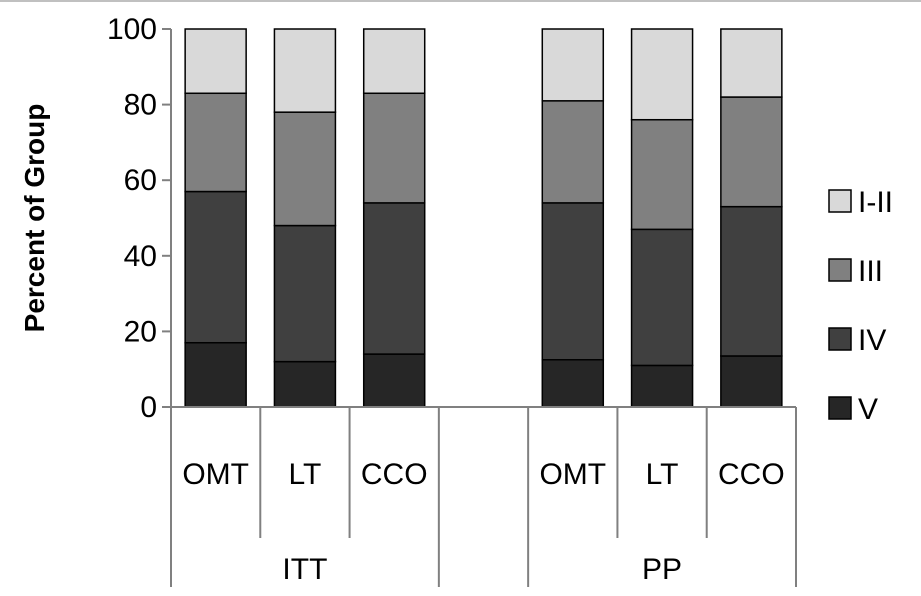 The height and width of the screenshot is (596, 921). I want to click on legend-label: I-II, so click(875, 202).